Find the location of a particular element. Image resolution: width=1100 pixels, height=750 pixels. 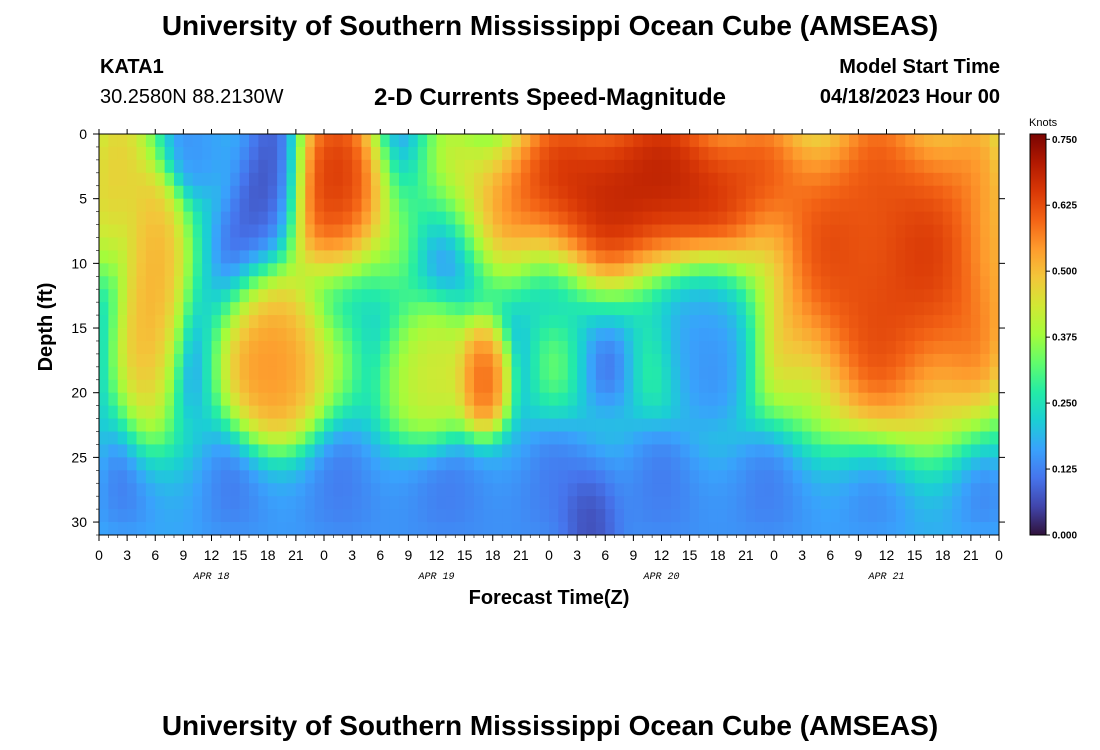

colorbar-tick-label: 0.125 is located at coordinates (1064, 470).